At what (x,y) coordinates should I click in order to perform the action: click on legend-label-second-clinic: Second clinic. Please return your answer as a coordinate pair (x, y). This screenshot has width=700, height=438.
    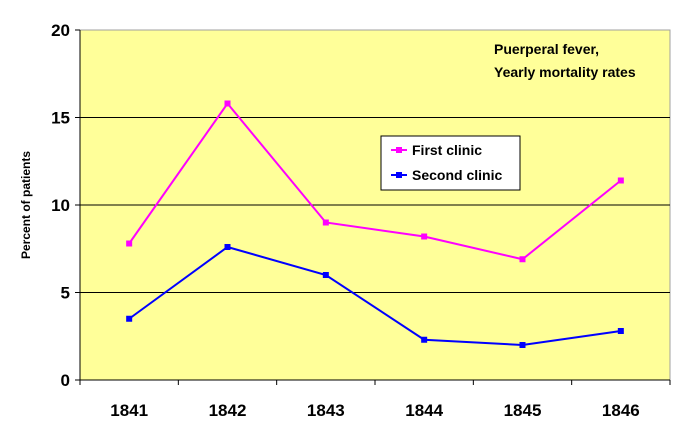
    Looking at the image, I should click on (457, 175).